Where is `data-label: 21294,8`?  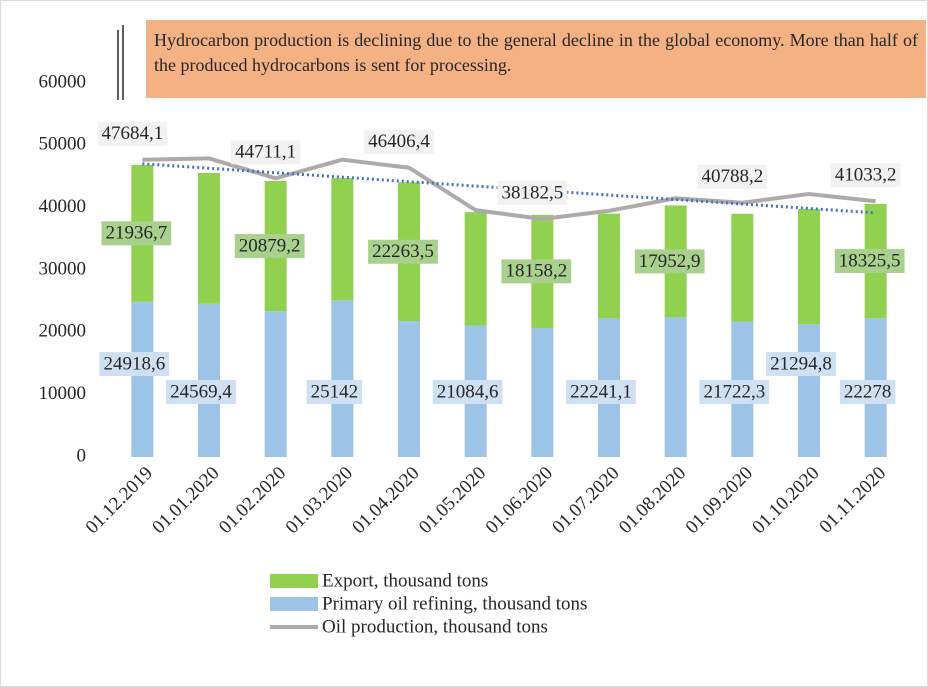 data-label: 21294,8 is located at coordinates (801, 363).